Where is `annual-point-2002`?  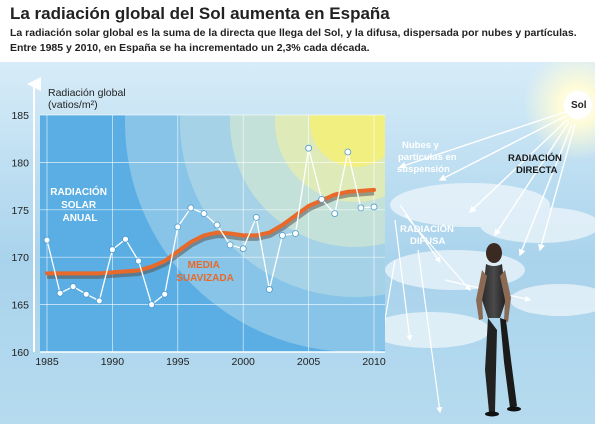 annual-point-2002 is located at coordinates (269, 289).